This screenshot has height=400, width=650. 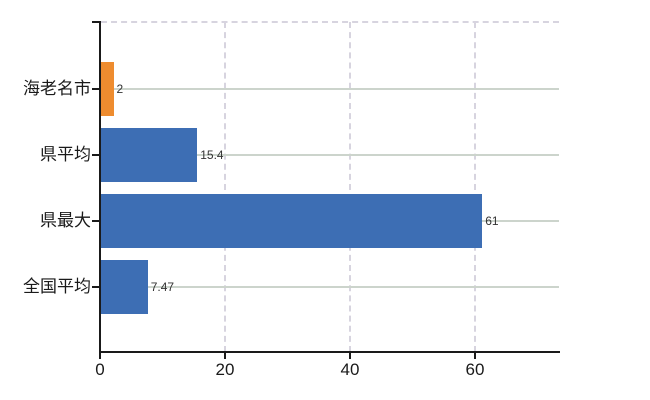 I want to click on category-label: 全国平均, so click(x=57, y=286).